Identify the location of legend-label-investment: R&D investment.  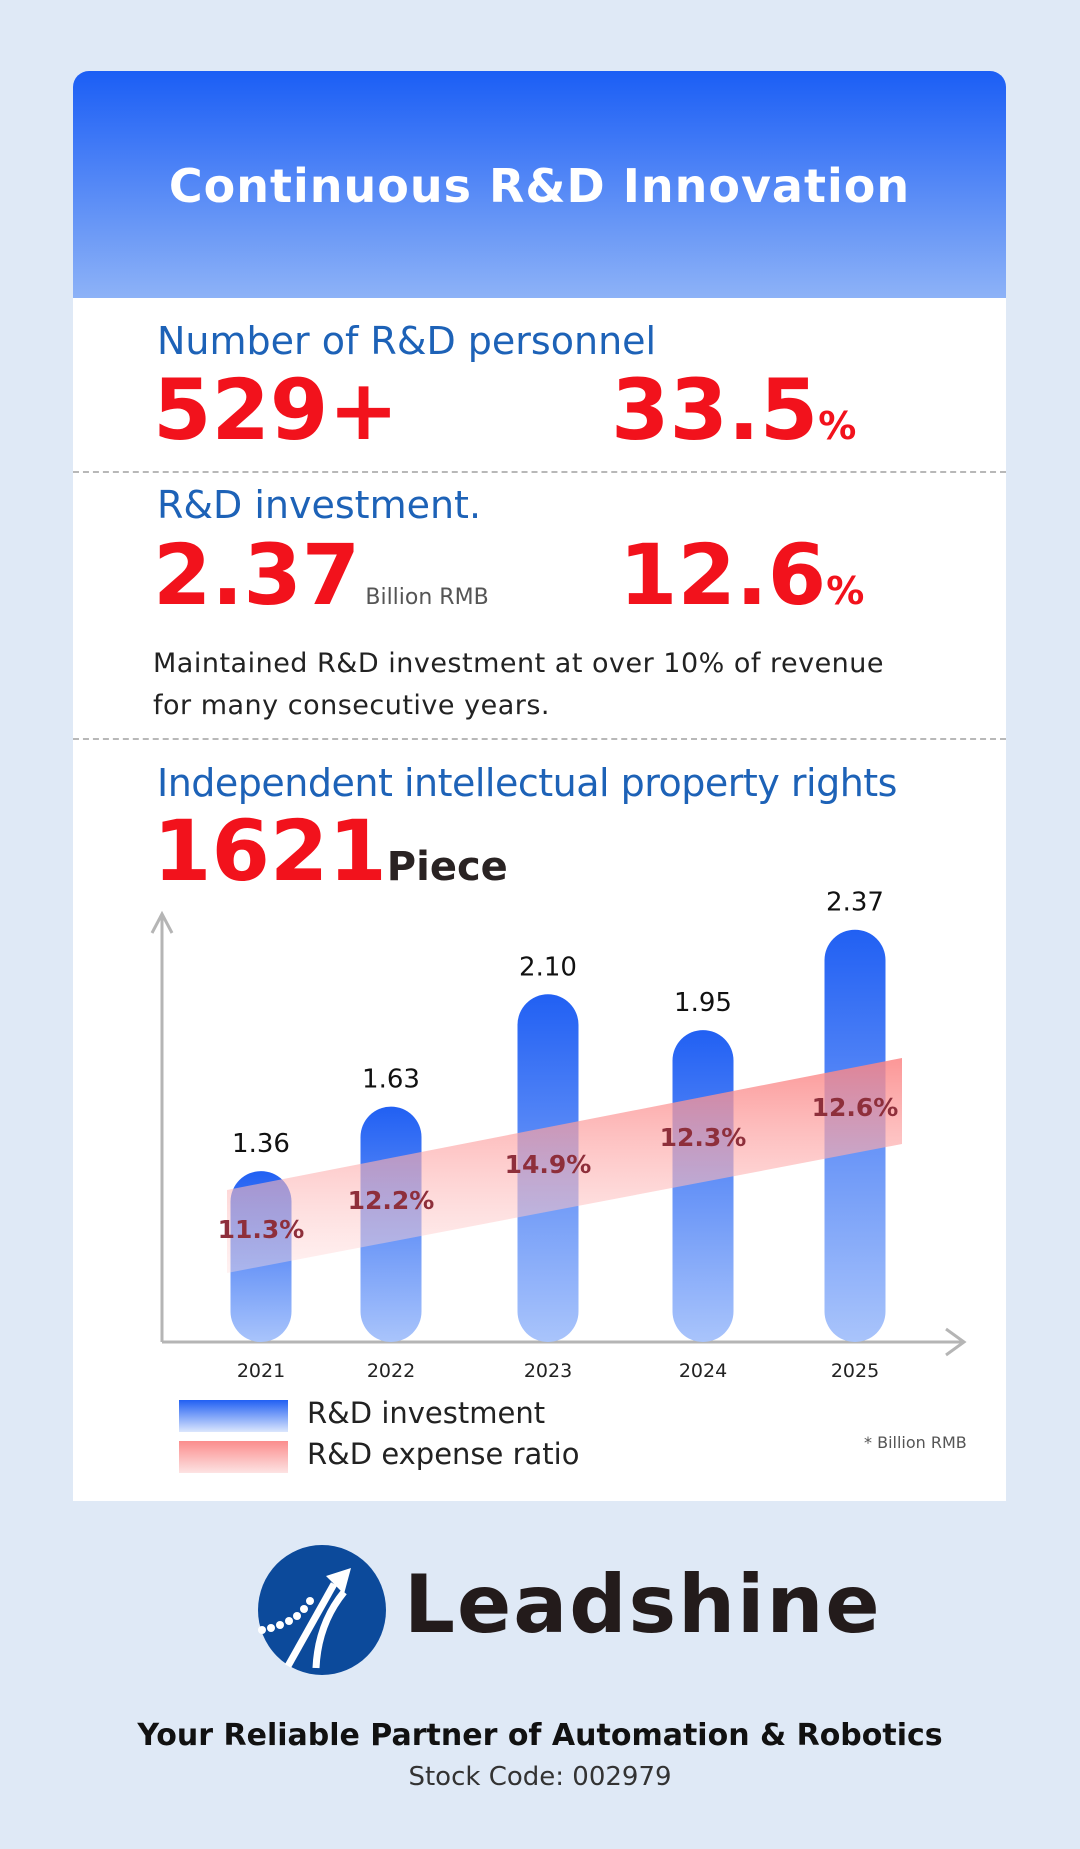
(426, 1413).